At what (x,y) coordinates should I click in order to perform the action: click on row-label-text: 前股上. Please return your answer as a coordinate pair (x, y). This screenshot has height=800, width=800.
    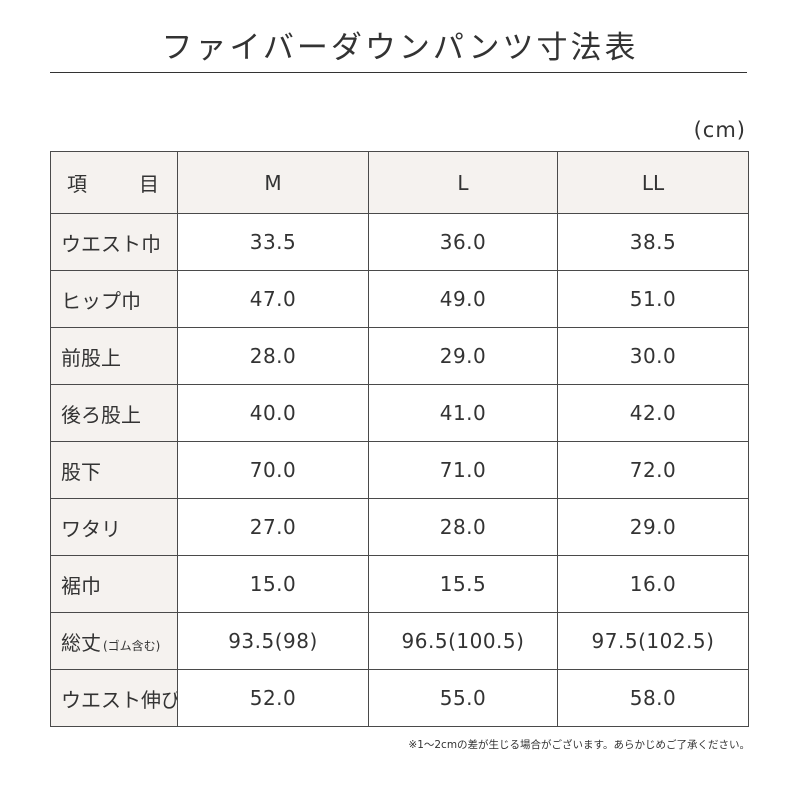
    Looking at the image, I should click on (91, 357).